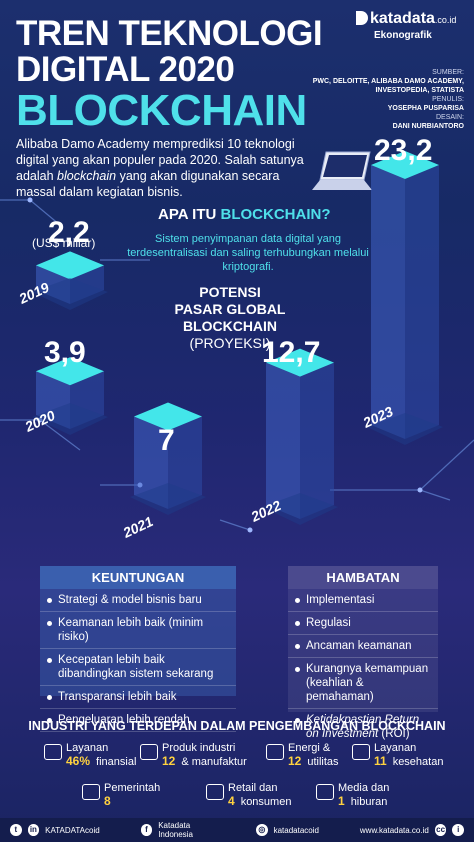 This screenshot has width=474, height=842. I want to click on industri-pct: 4, so click(231, 801).